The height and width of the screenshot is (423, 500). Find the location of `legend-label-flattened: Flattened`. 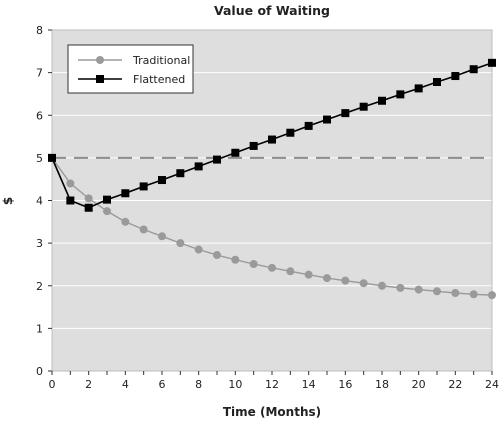

legend-label-flattened: Flattened is located at coordinates (159, 79).